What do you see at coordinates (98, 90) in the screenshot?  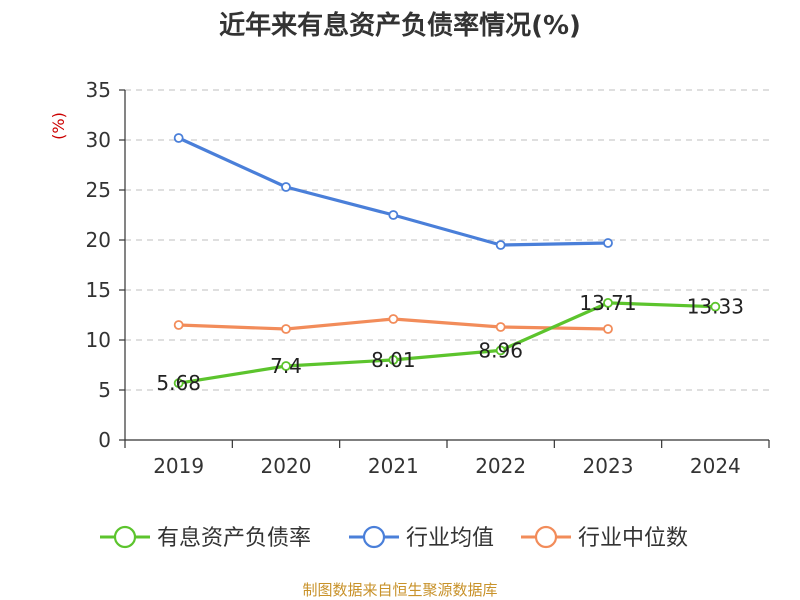 I see `y-tick-label: 35` at bounding box center [98, 90].